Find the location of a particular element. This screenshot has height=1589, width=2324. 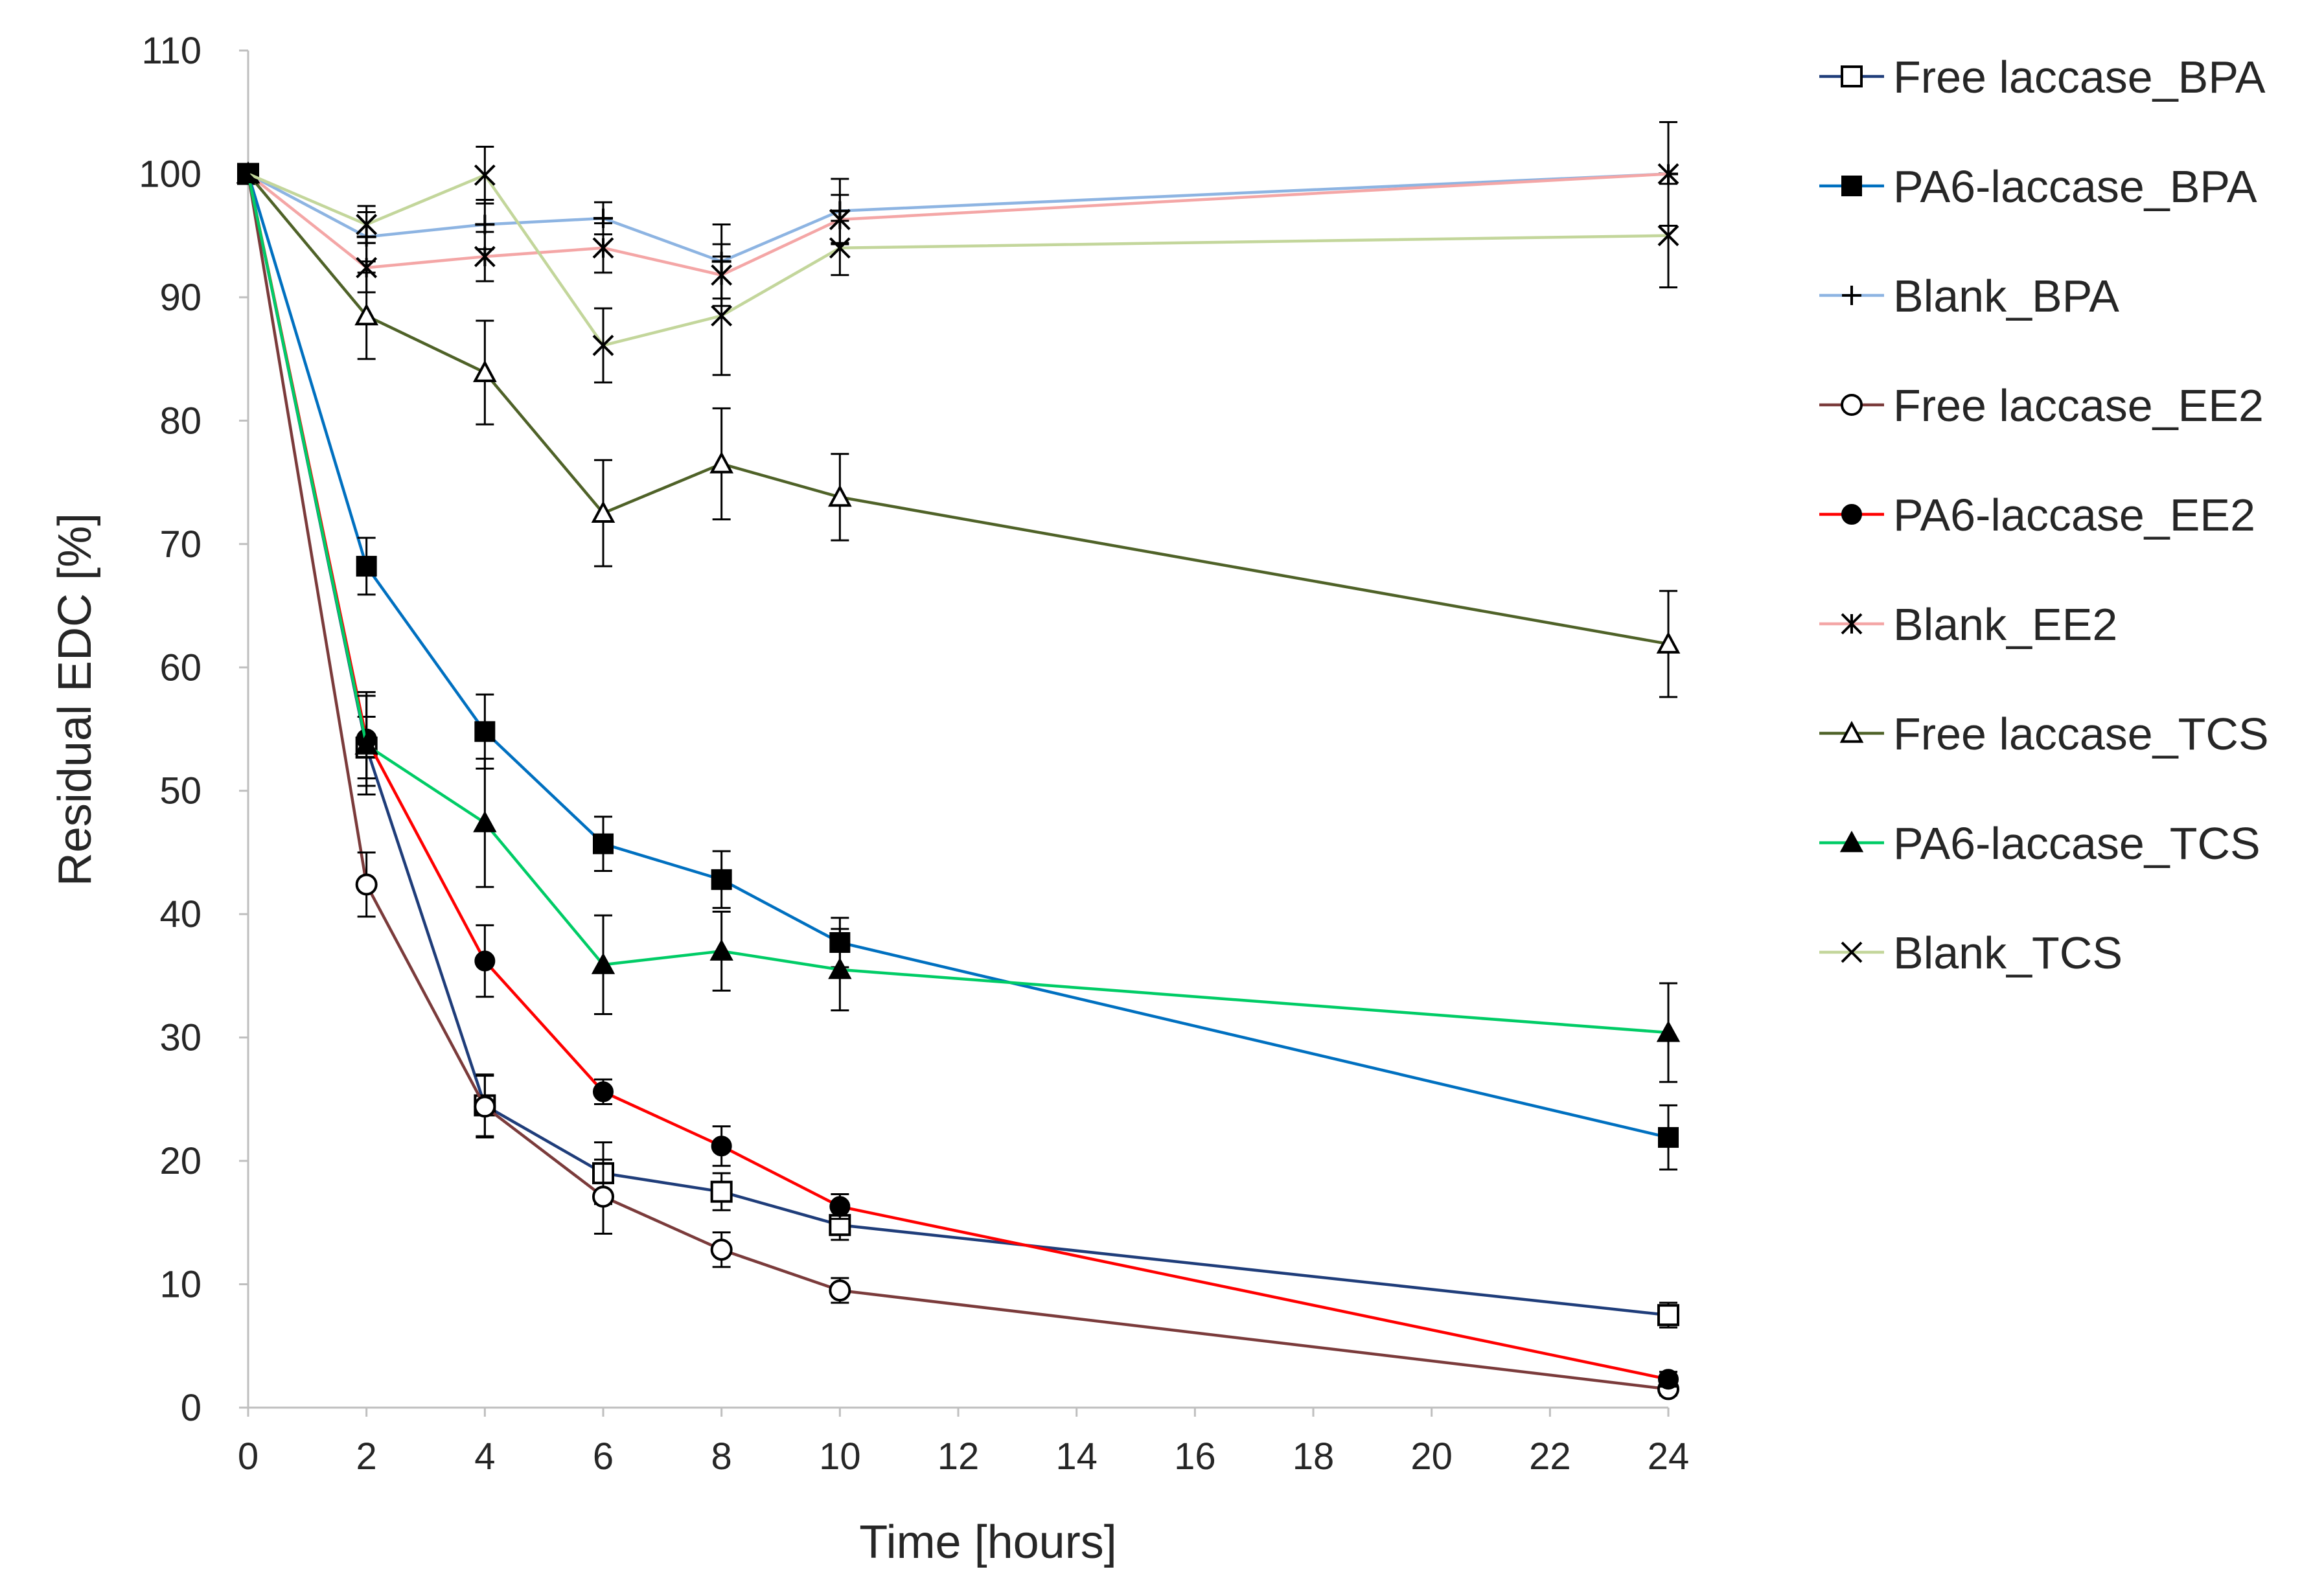

legend-item-8: Blank_TCS is located at coordinates (1971, 953).